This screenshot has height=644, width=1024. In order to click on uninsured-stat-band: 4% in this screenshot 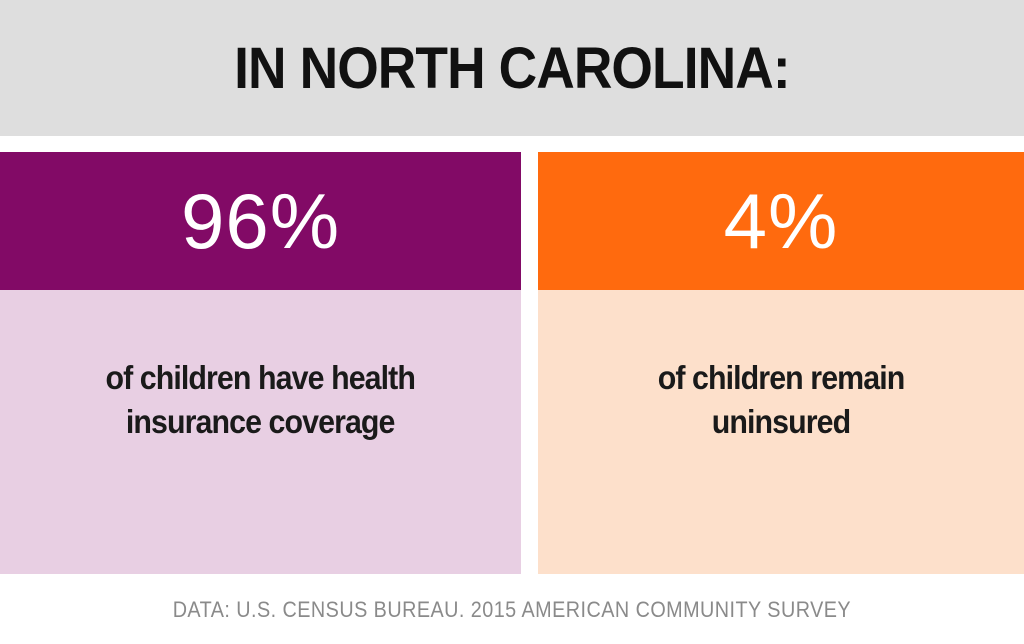, I will do `click(781, 221)`.